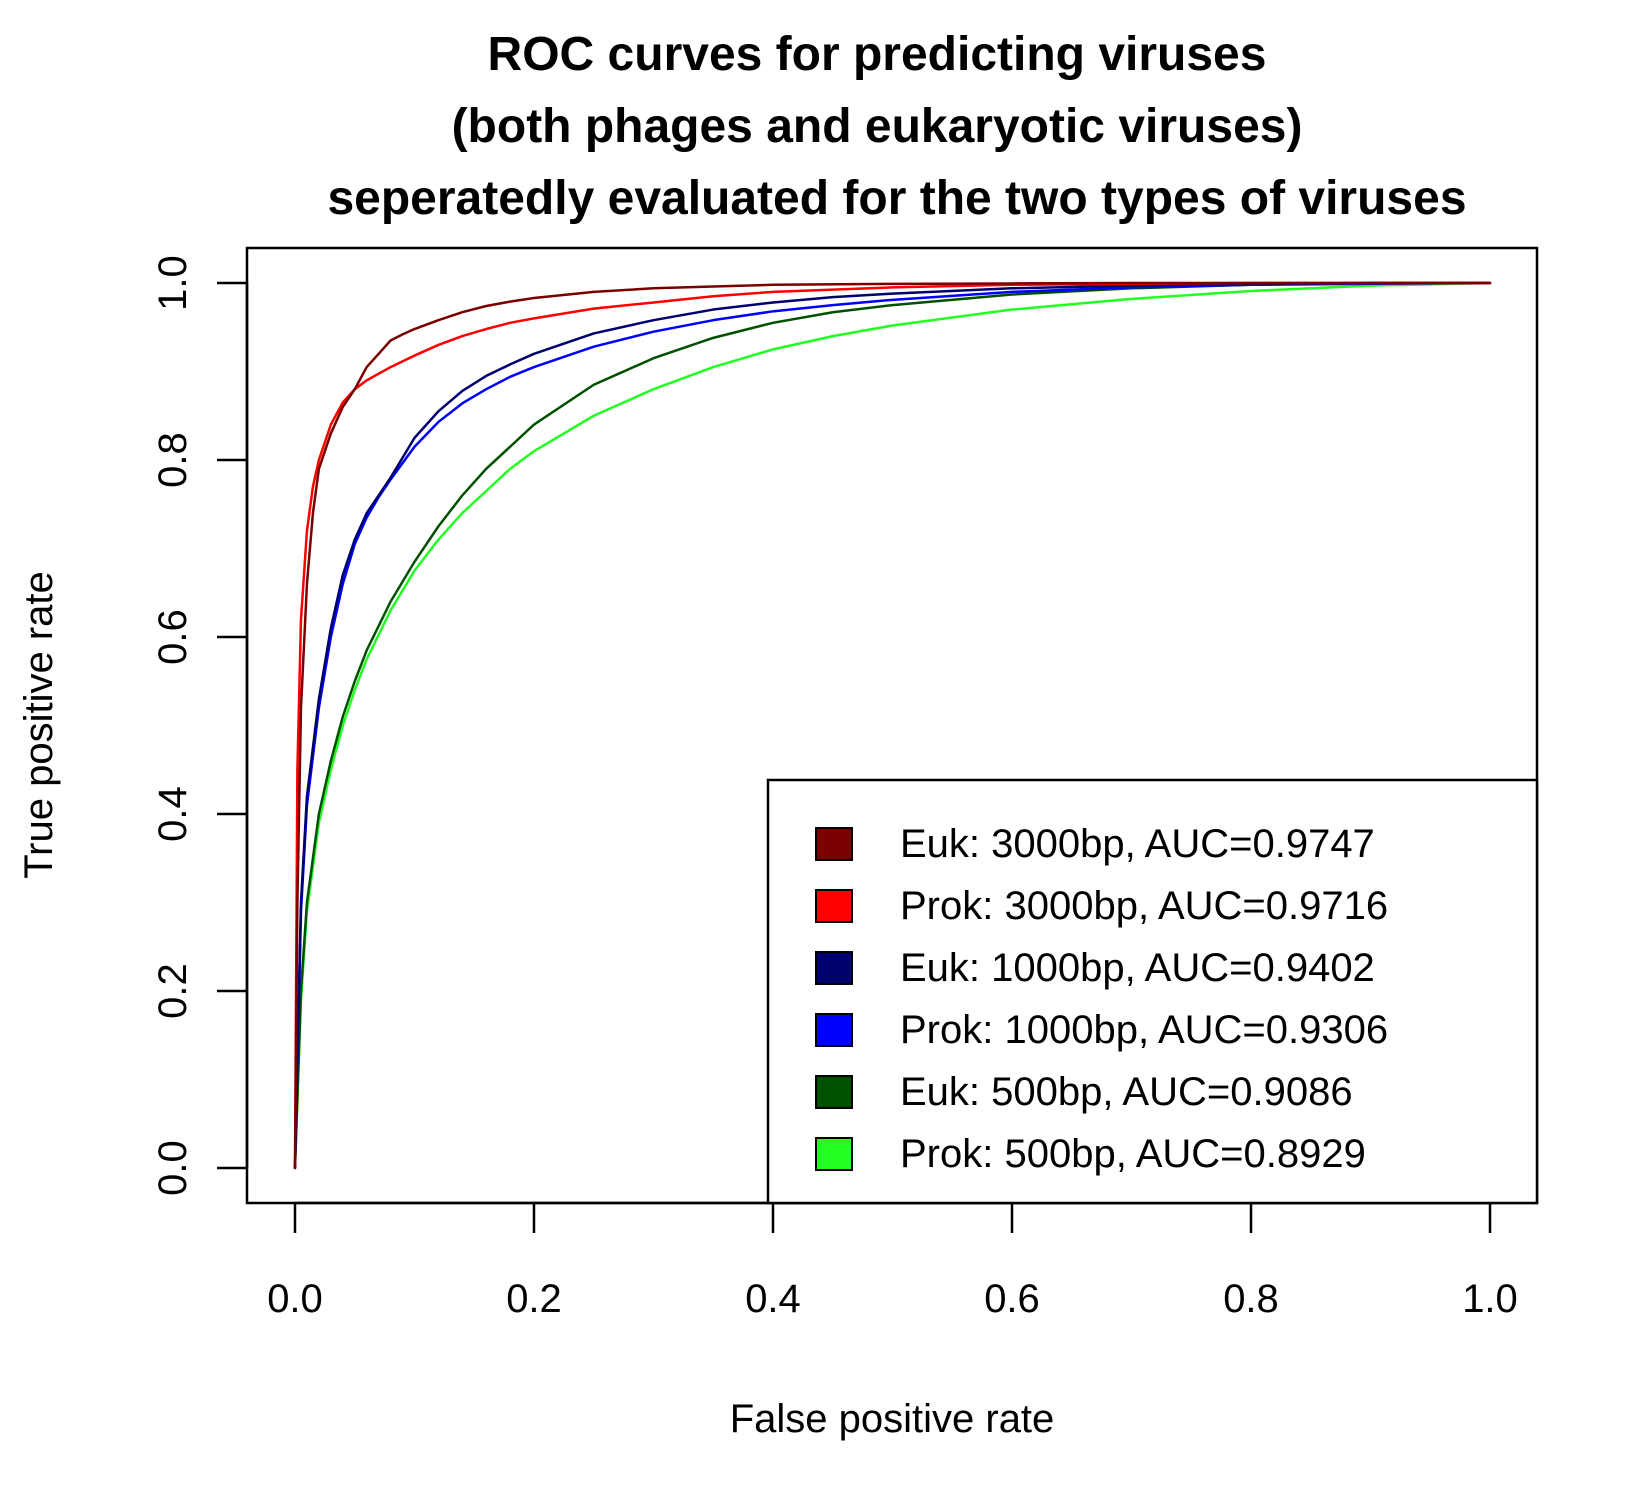  Describe the element at coordinates (173, 814) in the screenshot. I see `y-tick-label: 0.4` at that location.